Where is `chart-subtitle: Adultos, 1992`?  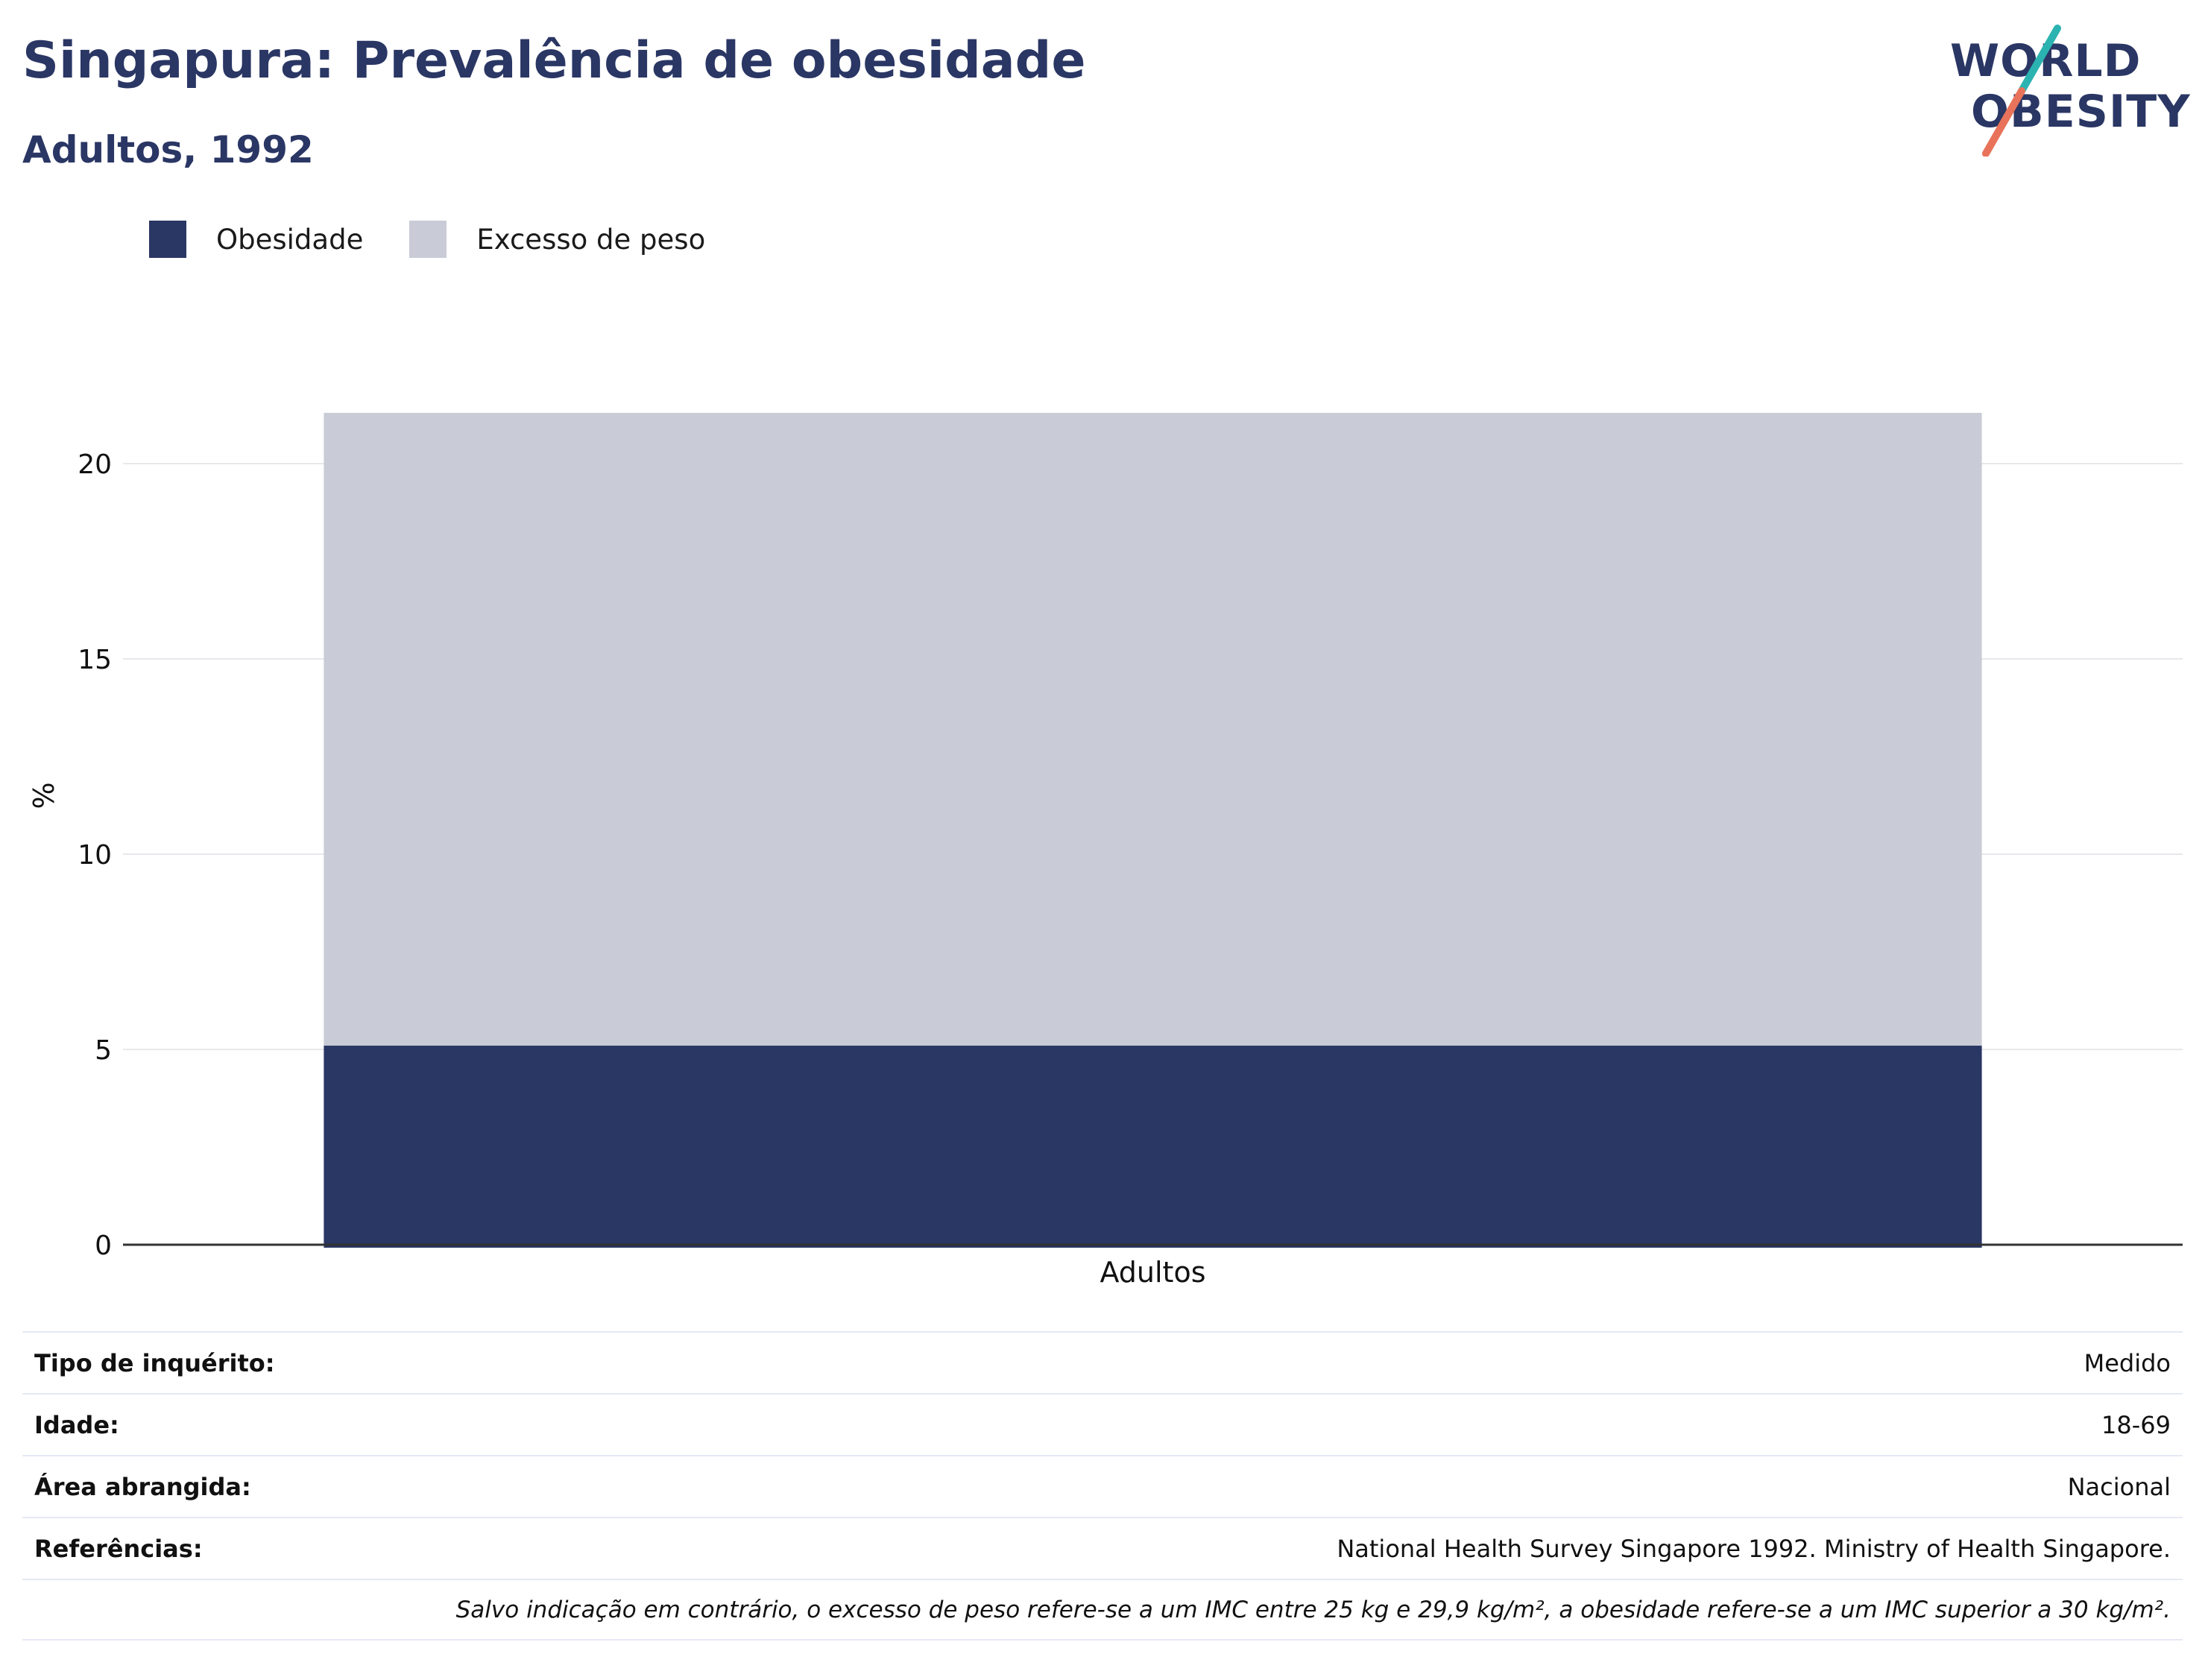 chart-subtitle: Adultos, 1992 is located at coordinates (168, 149).